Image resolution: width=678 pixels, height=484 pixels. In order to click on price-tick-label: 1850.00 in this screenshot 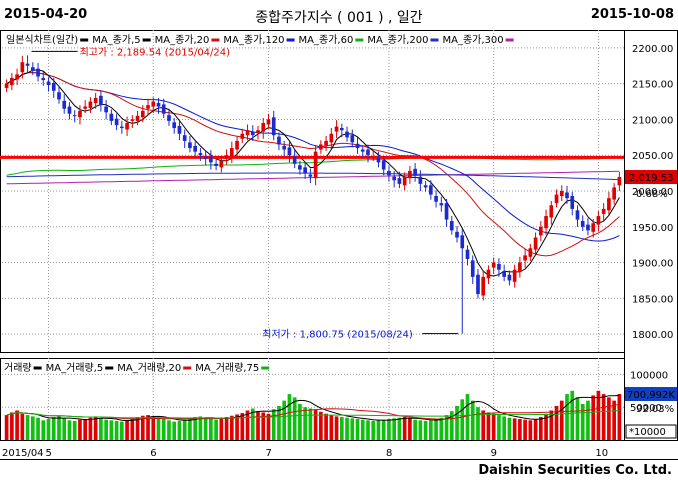, I will do `click(652, 299)`.